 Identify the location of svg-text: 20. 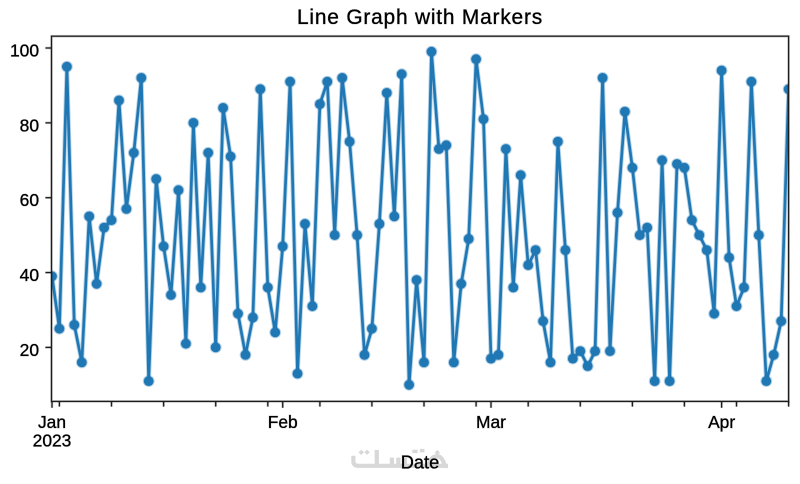
(29, 350).